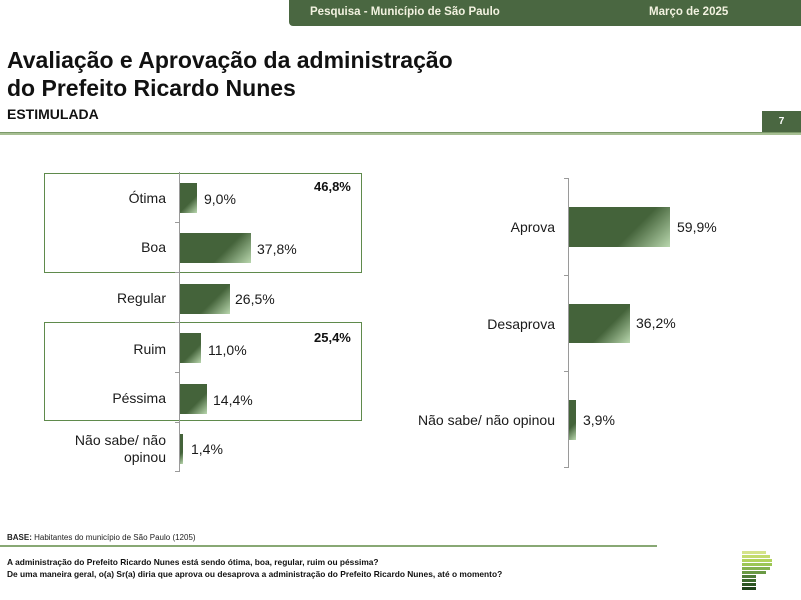  Describe the element at coordinates (179, 322) in the screenshot. I see `evaluation-axis` at that location.